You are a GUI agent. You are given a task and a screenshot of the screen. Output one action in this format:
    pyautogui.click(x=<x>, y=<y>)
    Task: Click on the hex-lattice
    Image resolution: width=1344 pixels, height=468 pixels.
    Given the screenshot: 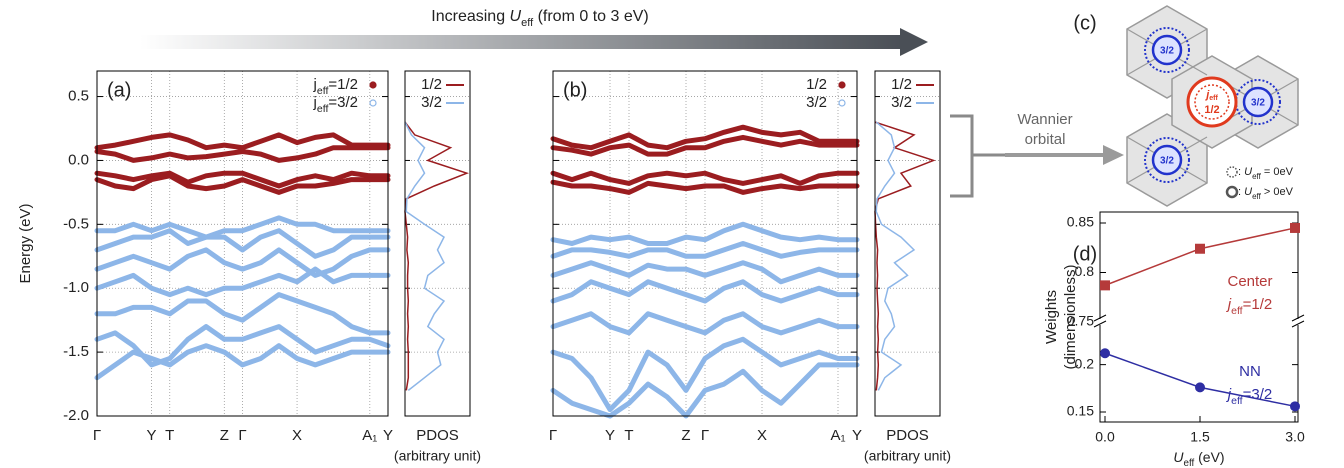 What is the action you would take?
    pyautogui.click(x=1212, y=106)
    